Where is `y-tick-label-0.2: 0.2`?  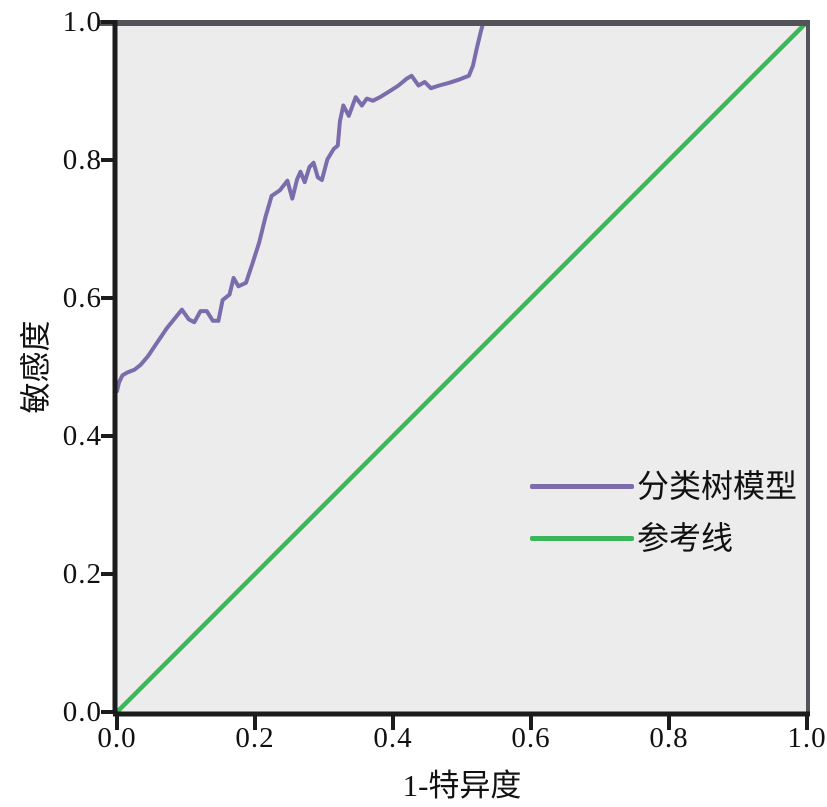
y-tick-label-0.2: 0.2 is located at coordinates (82, 574).